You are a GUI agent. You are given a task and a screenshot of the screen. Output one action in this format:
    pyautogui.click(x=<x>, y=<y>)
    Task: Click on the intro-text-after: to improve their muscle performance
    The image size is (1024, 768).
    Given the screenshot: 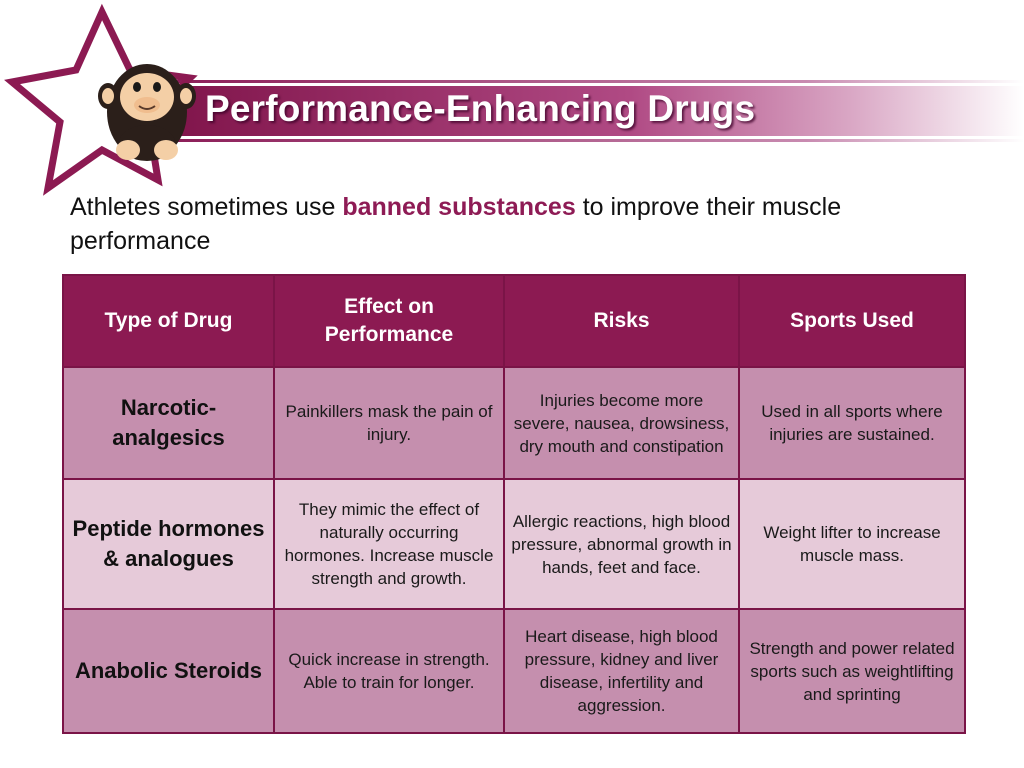 What is the action you would take?
    pyautogui.click(x=456, y=224)
    